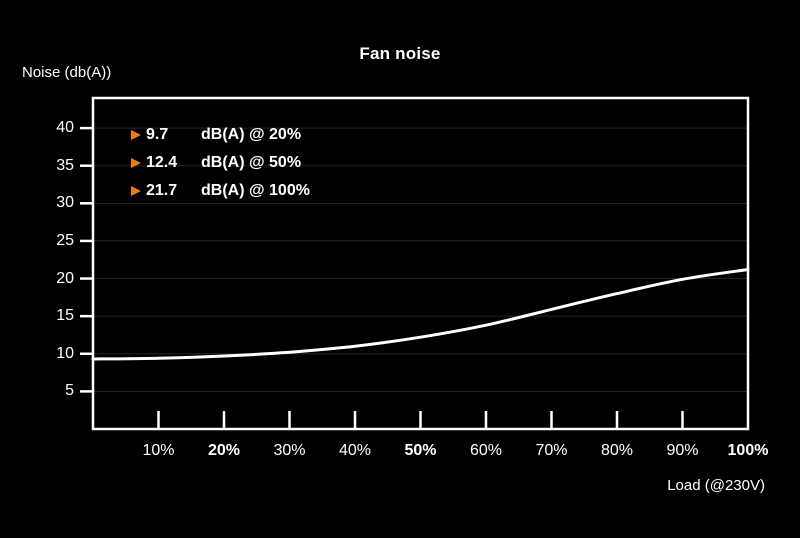 The height and width of the screenshot is (538, 800). Describe the element at coordinates (486, 450) in the screenshot. I see `x-tick-label: 60%` at that location.